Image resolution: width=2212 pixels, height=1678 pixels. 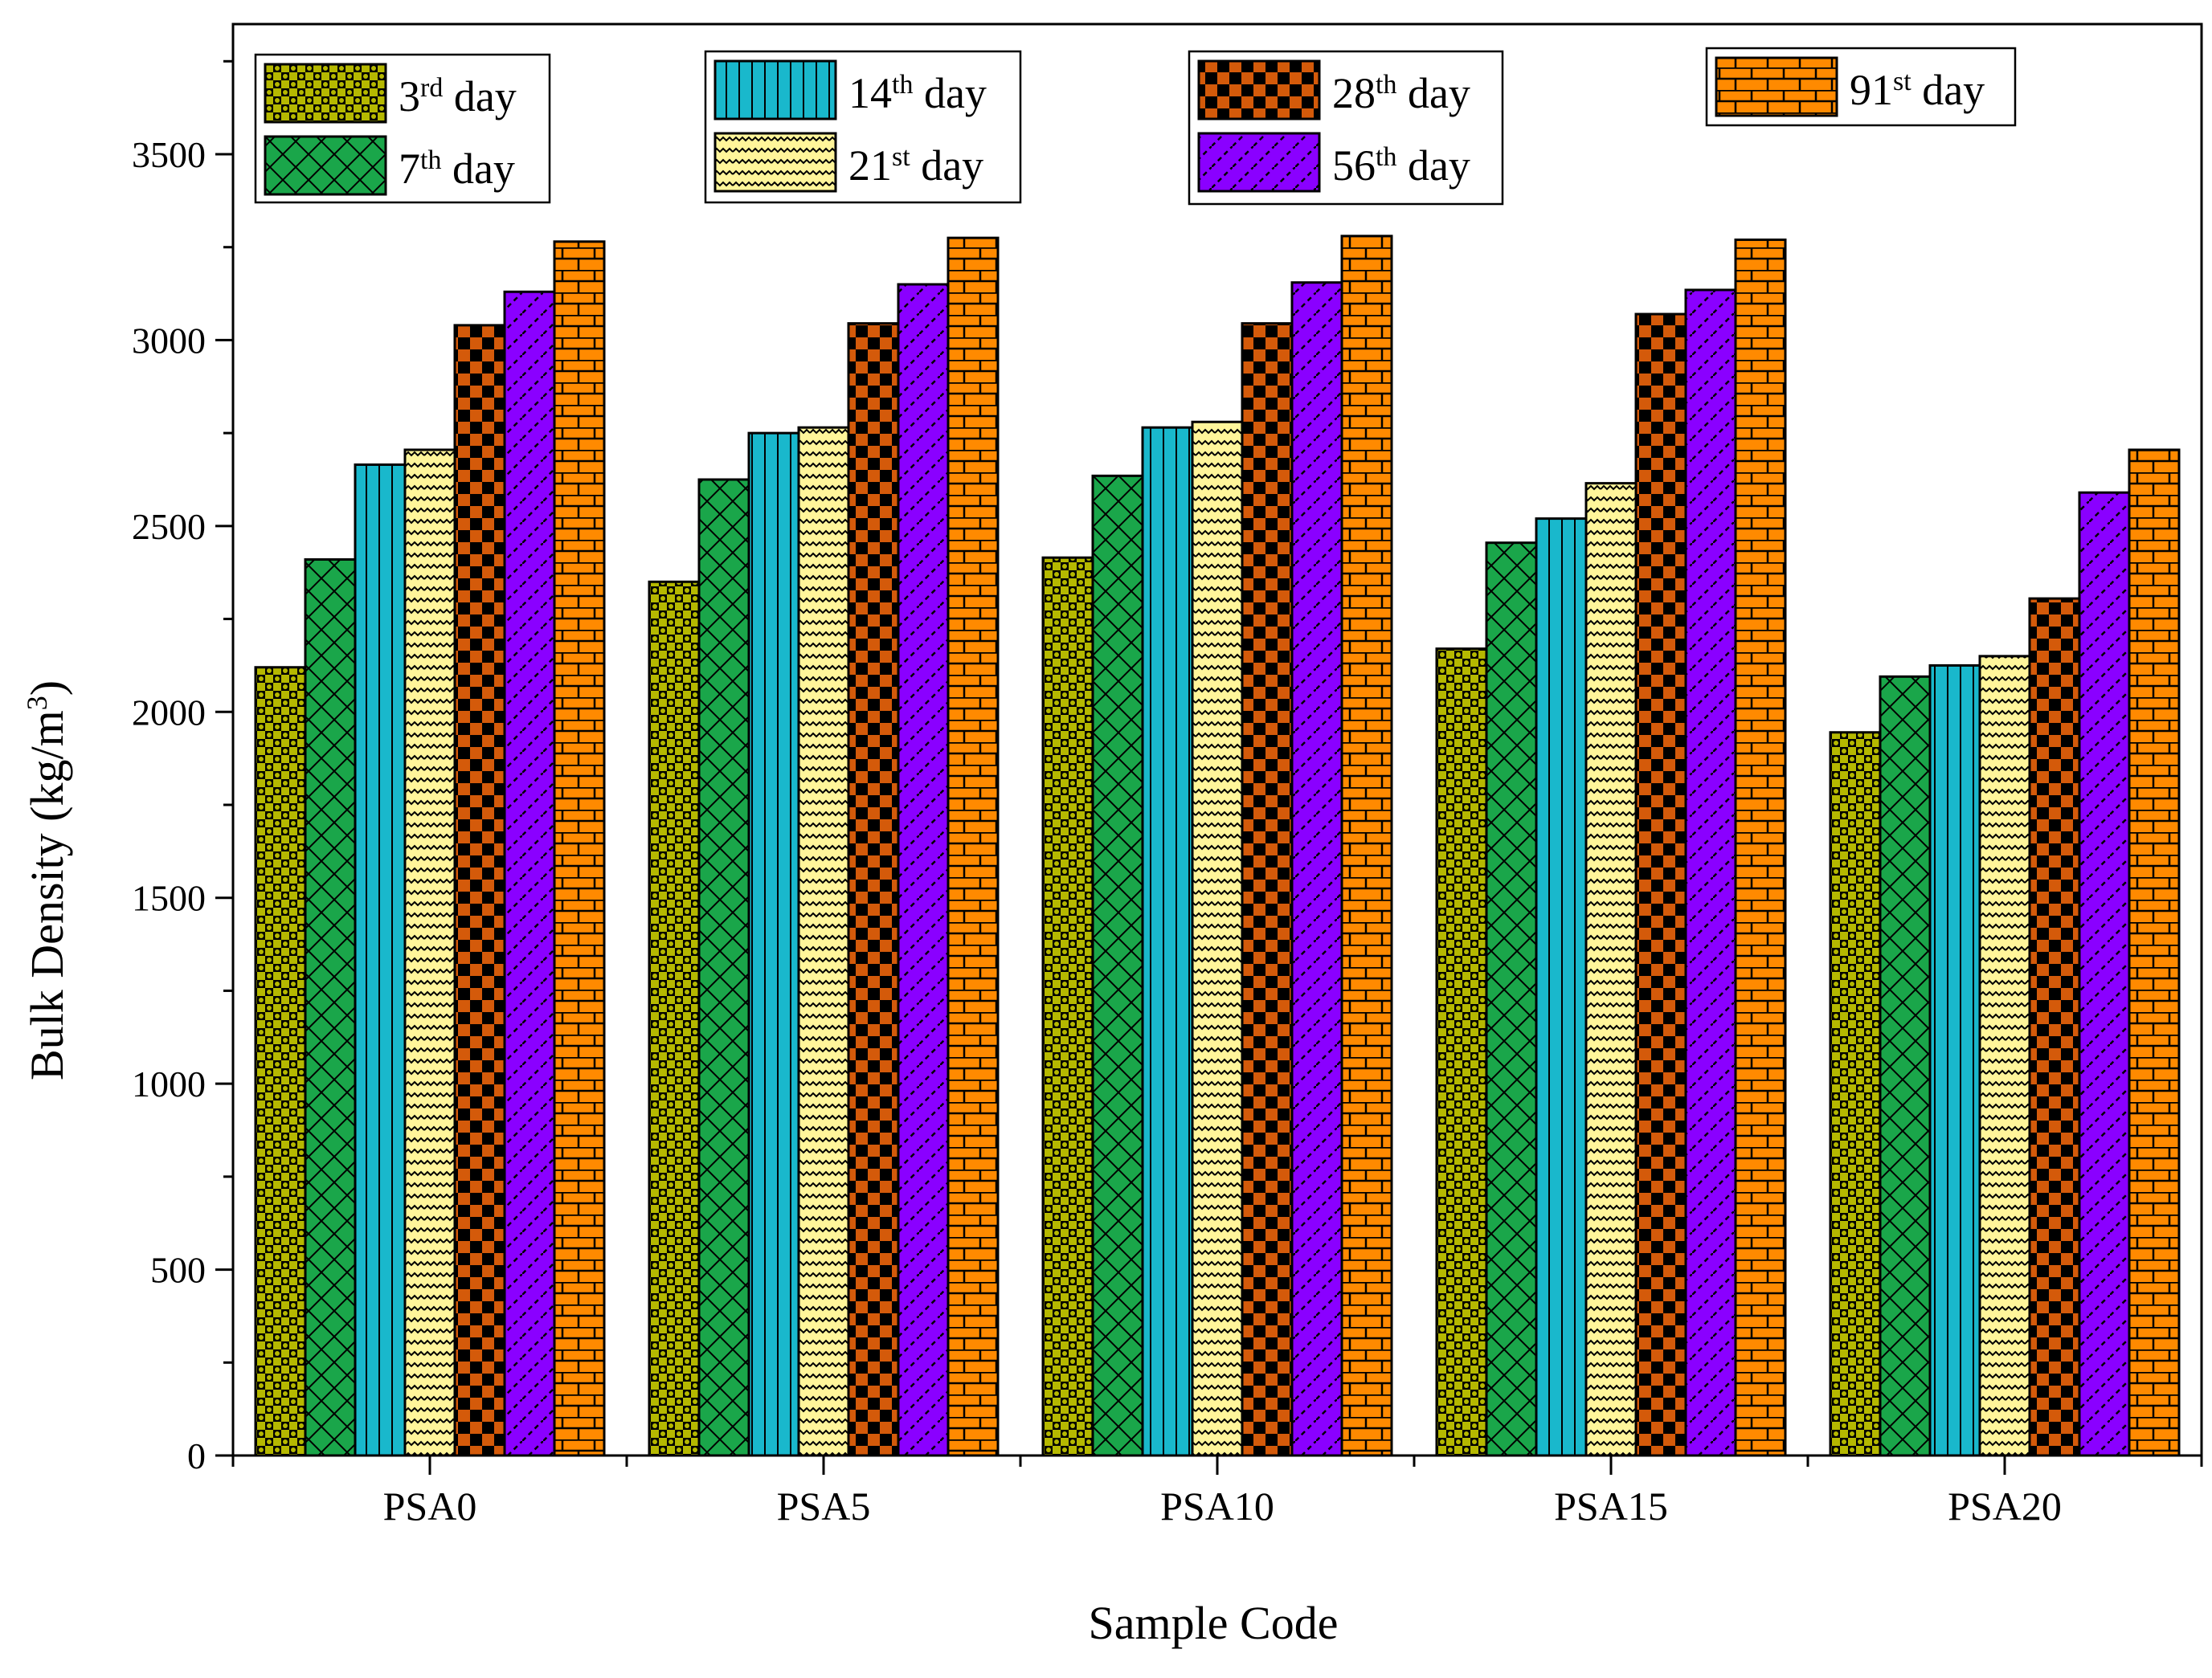 I want to click on y-tick-label-0: 0, so click(x=196, y=1455).